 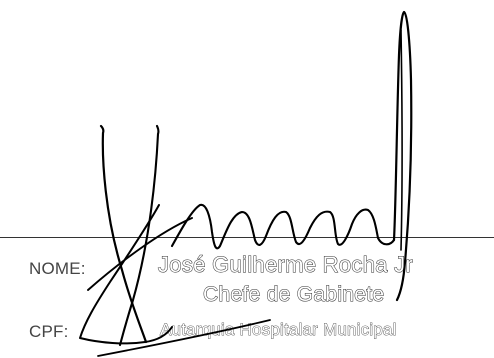 I want to click on stamp-role: Chefe de Gabinete, so click(x=293, y=295).